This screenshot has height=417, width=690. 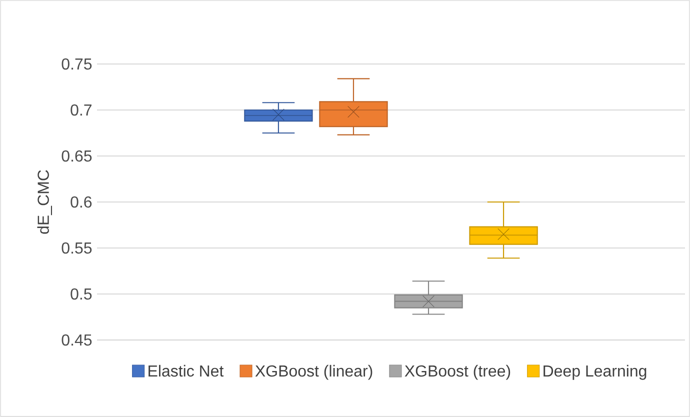 I want to click on y-tick-label: 0.55, so click(x=77, y=248).